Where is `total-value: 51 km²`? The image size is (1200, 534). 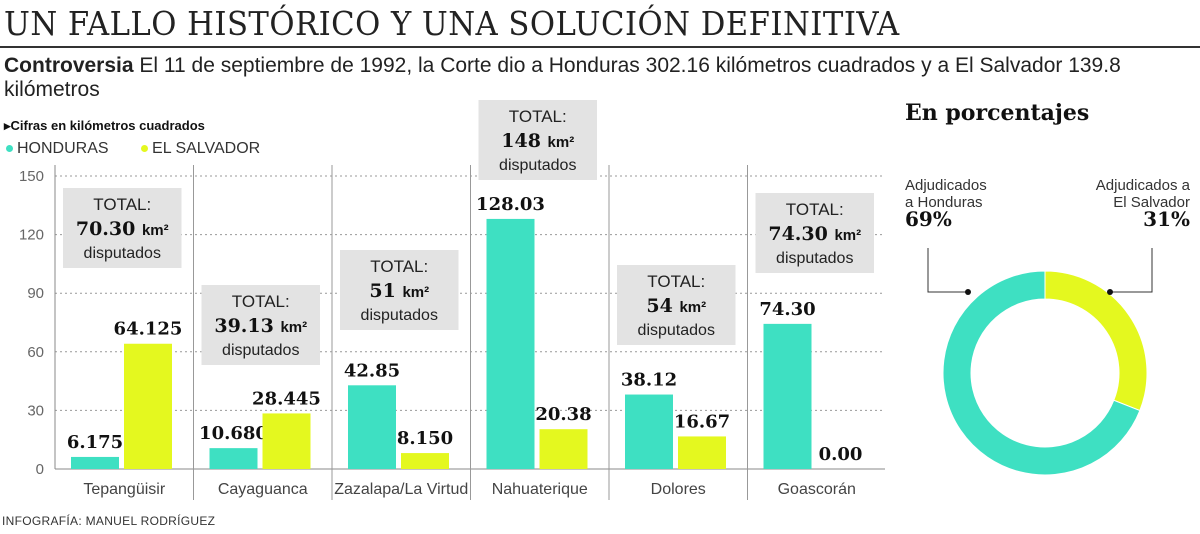 total-value: 51 km² is located at coordinates (399, 291).